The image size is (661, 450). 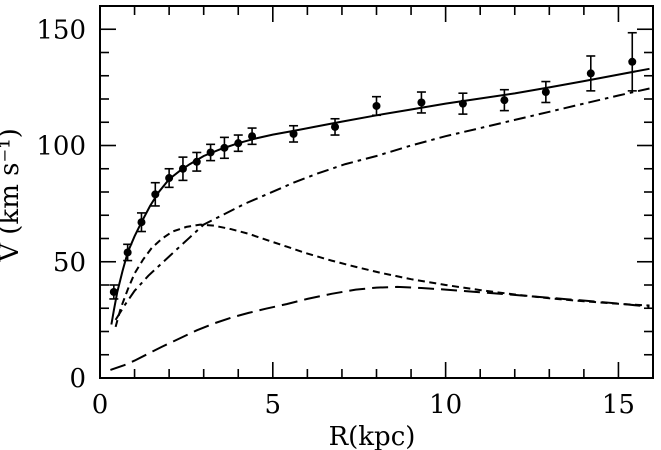 I want to click on y-tick-label: 100, so click(x=61, y=147).